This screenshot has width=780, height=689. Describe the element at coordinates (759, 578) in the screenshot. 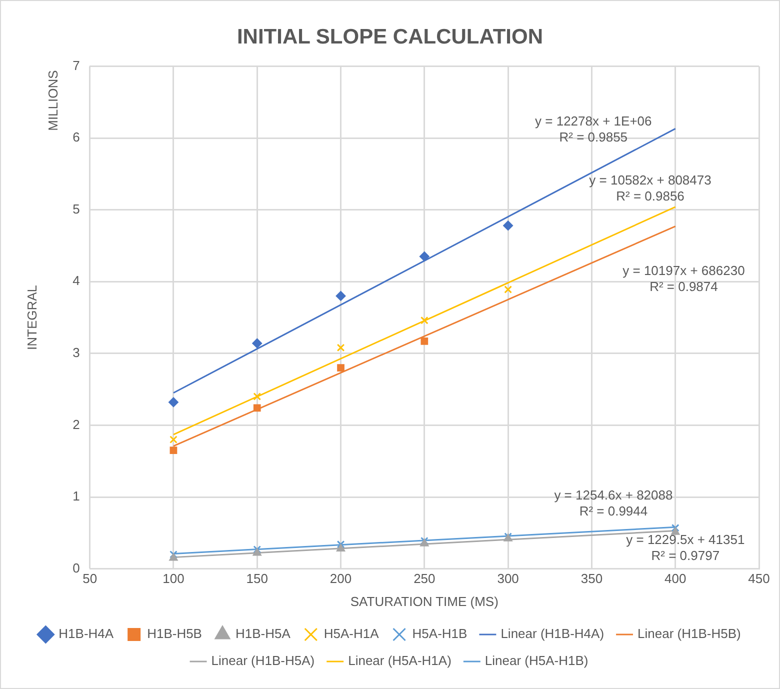

I see `x-tick-label: 450` at that location.